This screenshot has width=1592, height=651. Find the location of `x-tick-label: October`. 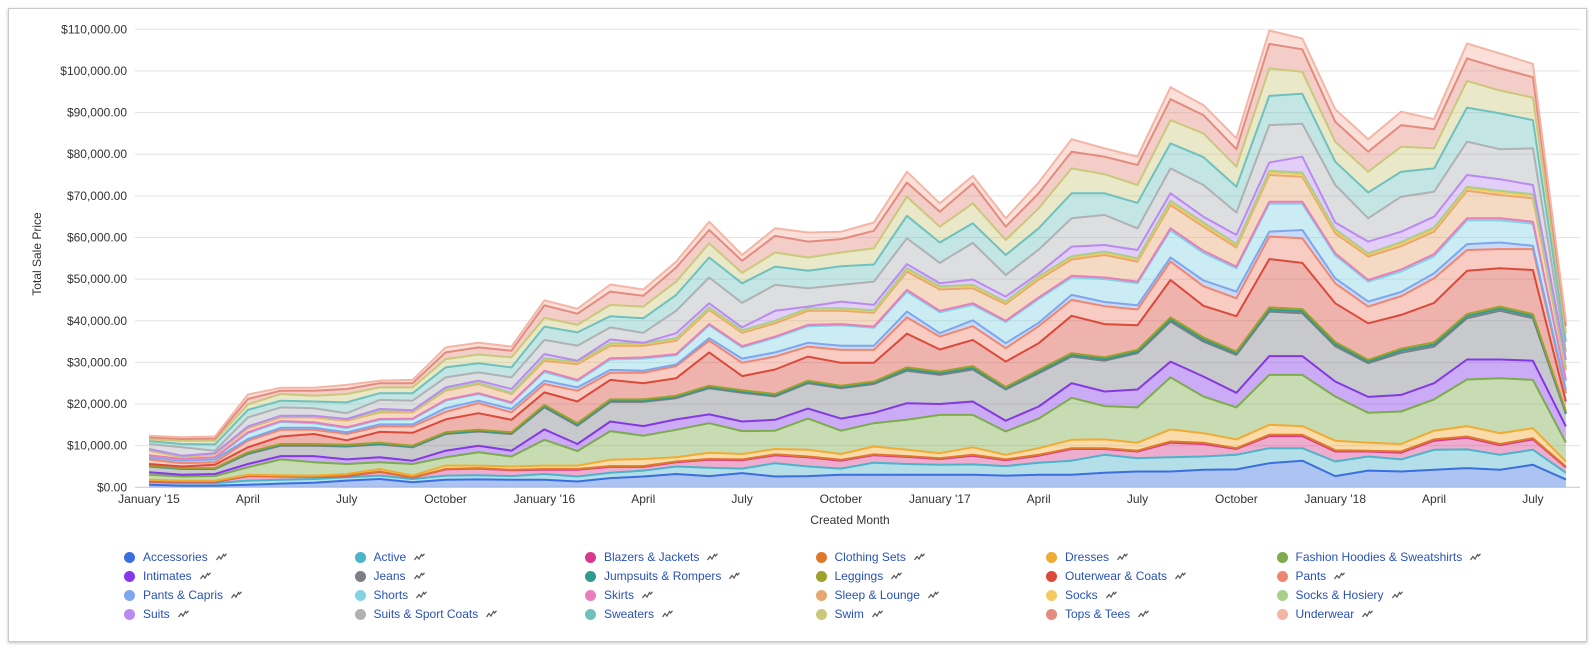

x-tick-label: October is located at coordinates (841, 499).